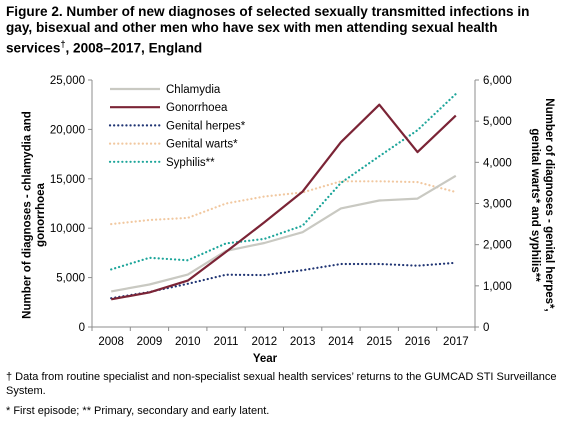 The width and height of the screenshot is (563, 436). What do you see at coordinates (188, 342) in the screenshot?
I see `x-tick-label: 2010` at bounding box center [188, 342].